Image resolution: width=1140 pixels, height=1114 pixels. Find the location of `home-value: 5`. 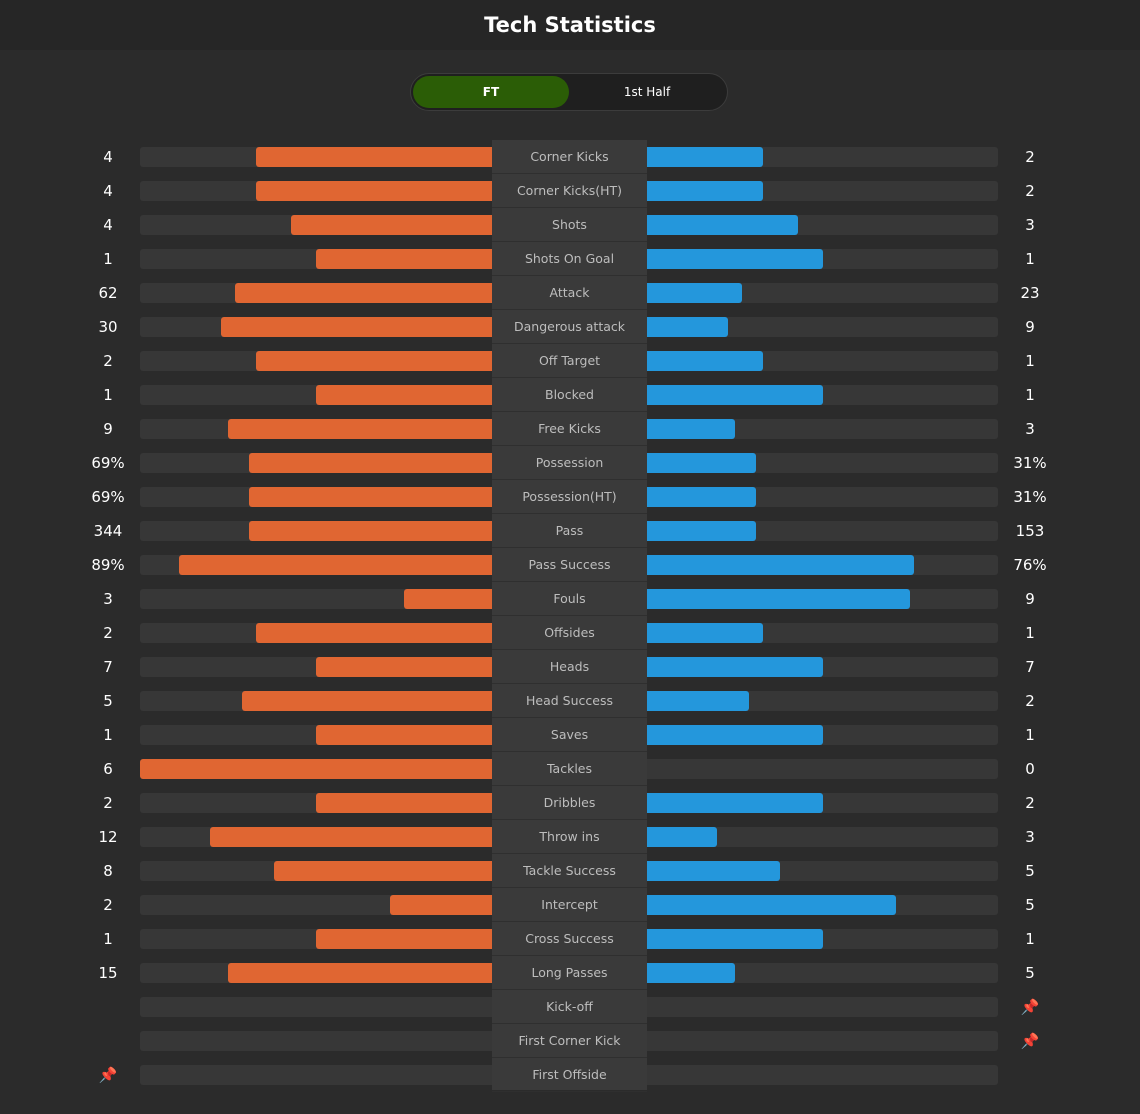

home-value: 5 is located at coordinates (108, 701).